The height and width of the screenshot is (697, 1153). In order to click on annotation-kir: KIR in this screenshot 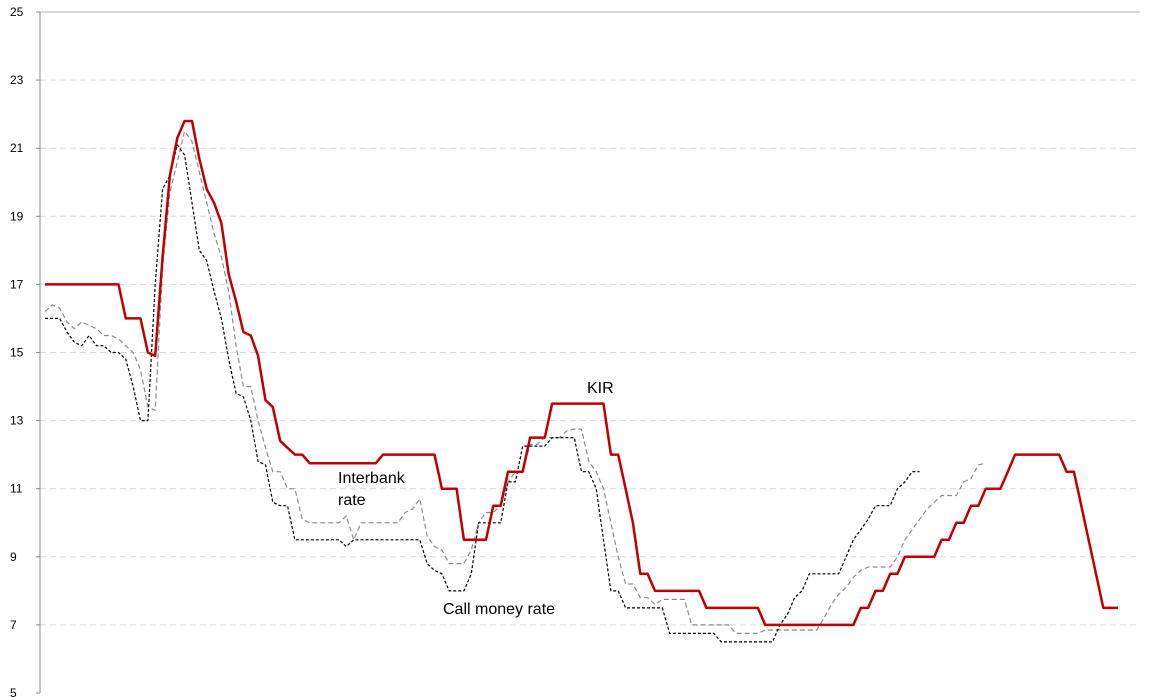, I will do `click(600, 388)`.